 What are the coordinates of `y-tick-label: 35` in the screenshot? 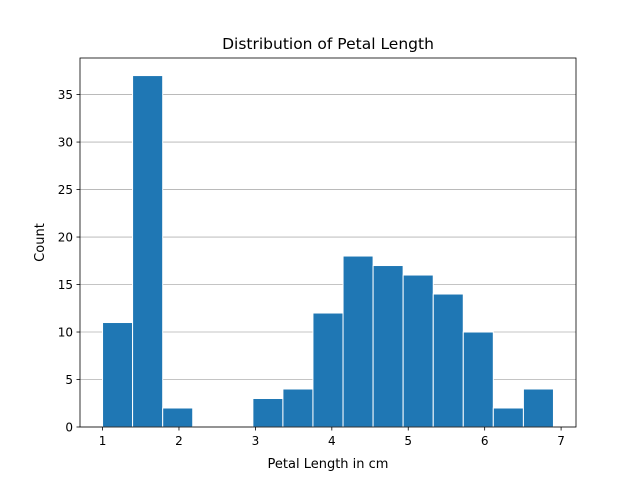 It's located at (65, 95).